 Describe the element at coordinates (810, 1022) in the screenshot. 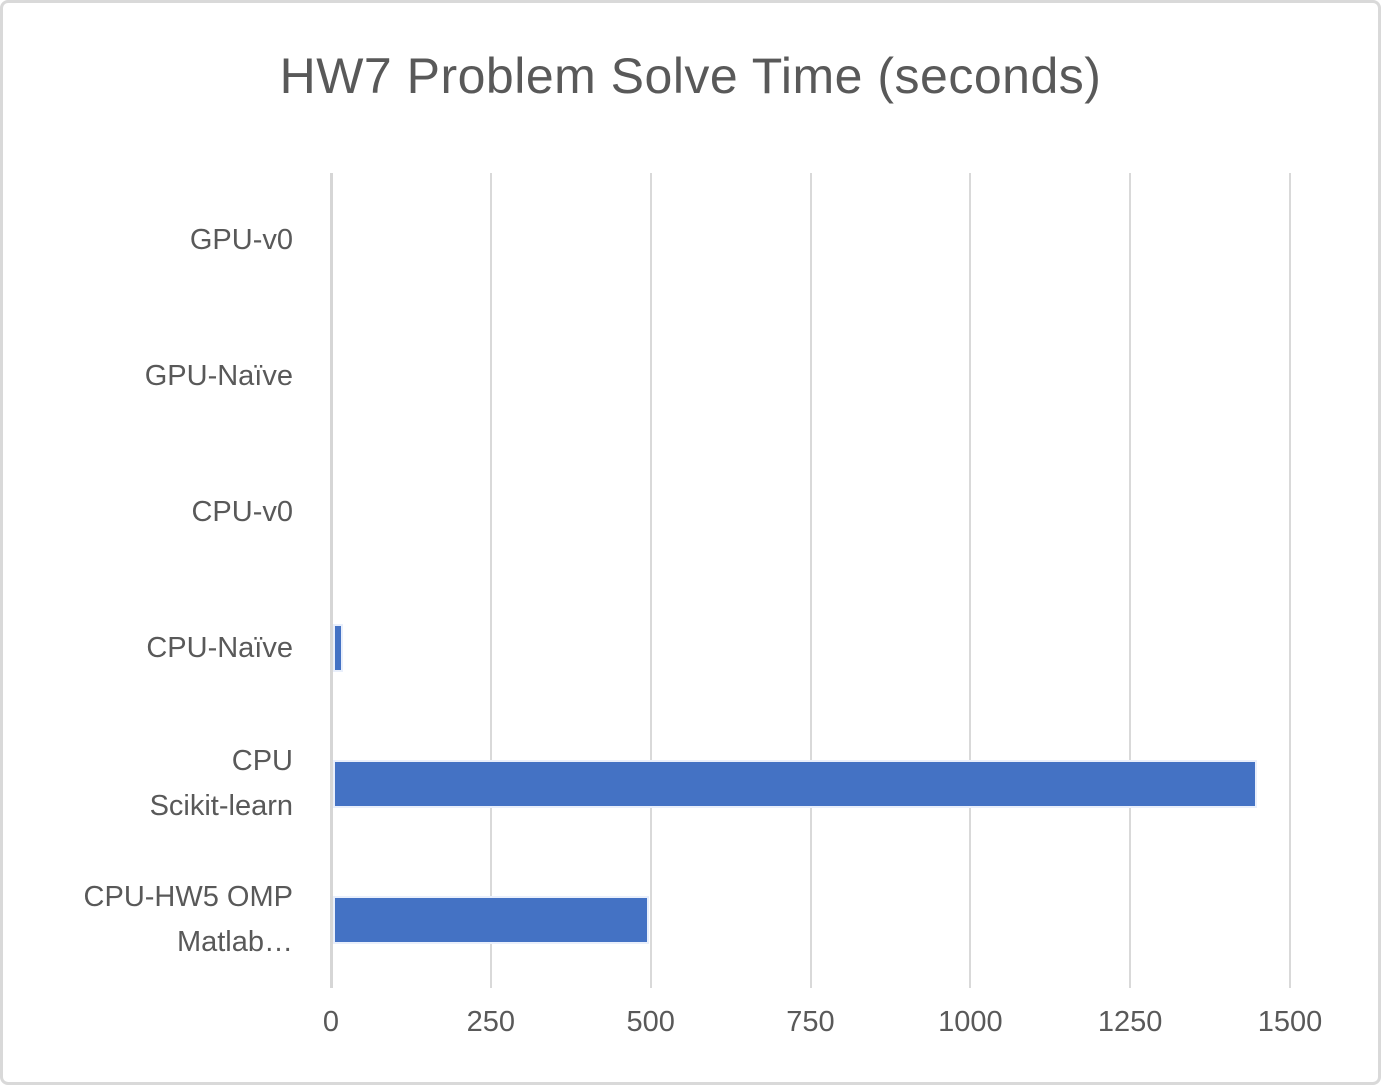

I see `x-tick-label-750: 750` at that location.